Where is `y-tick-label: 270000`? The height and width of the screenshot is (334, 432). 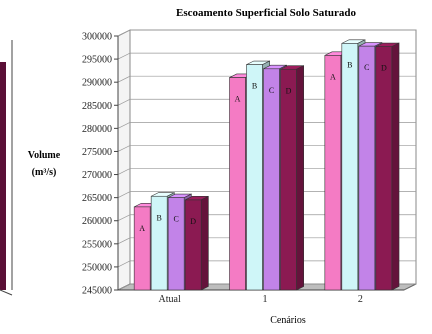
y-tick-label: 270000 is located at coordinates (97, 175).